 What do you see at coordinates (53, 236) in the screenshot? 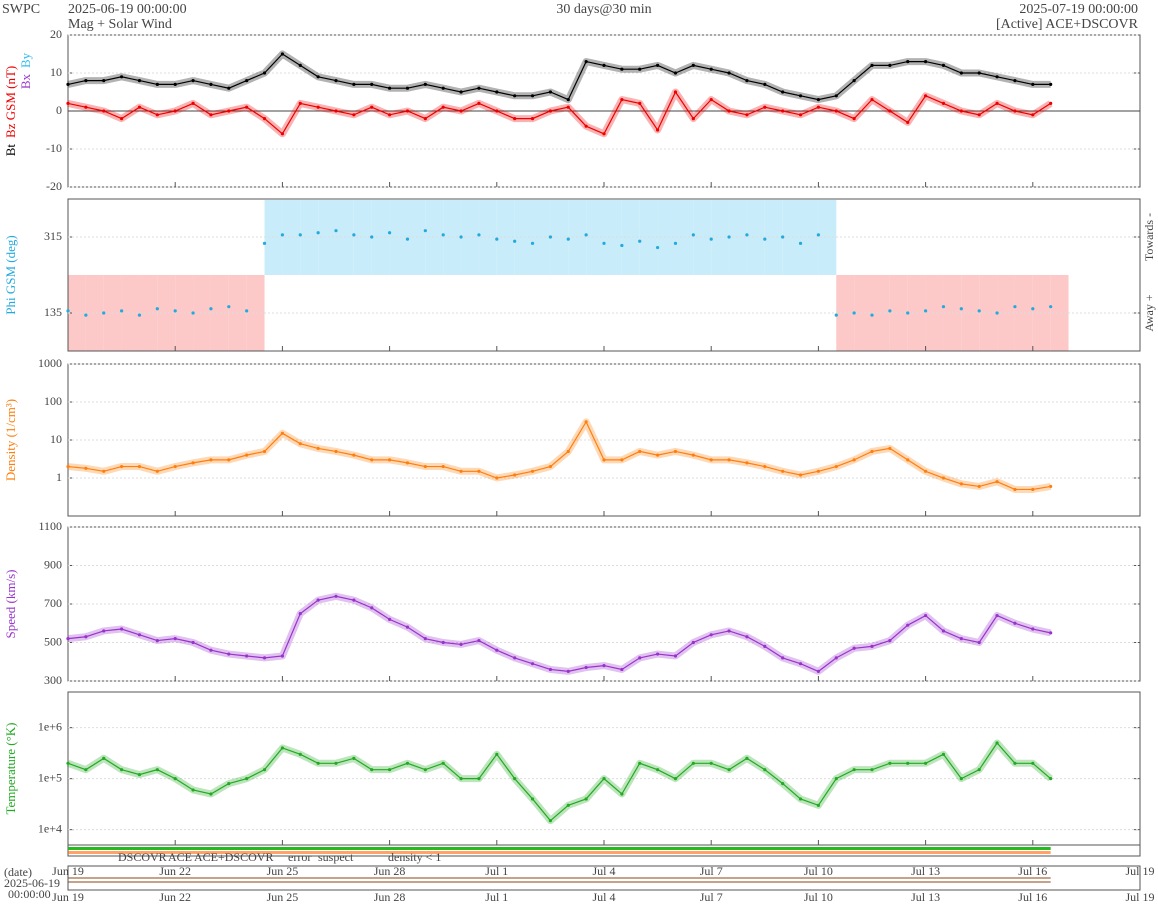
I see `y-tick-label: 315` at bounding box center [53, 236].